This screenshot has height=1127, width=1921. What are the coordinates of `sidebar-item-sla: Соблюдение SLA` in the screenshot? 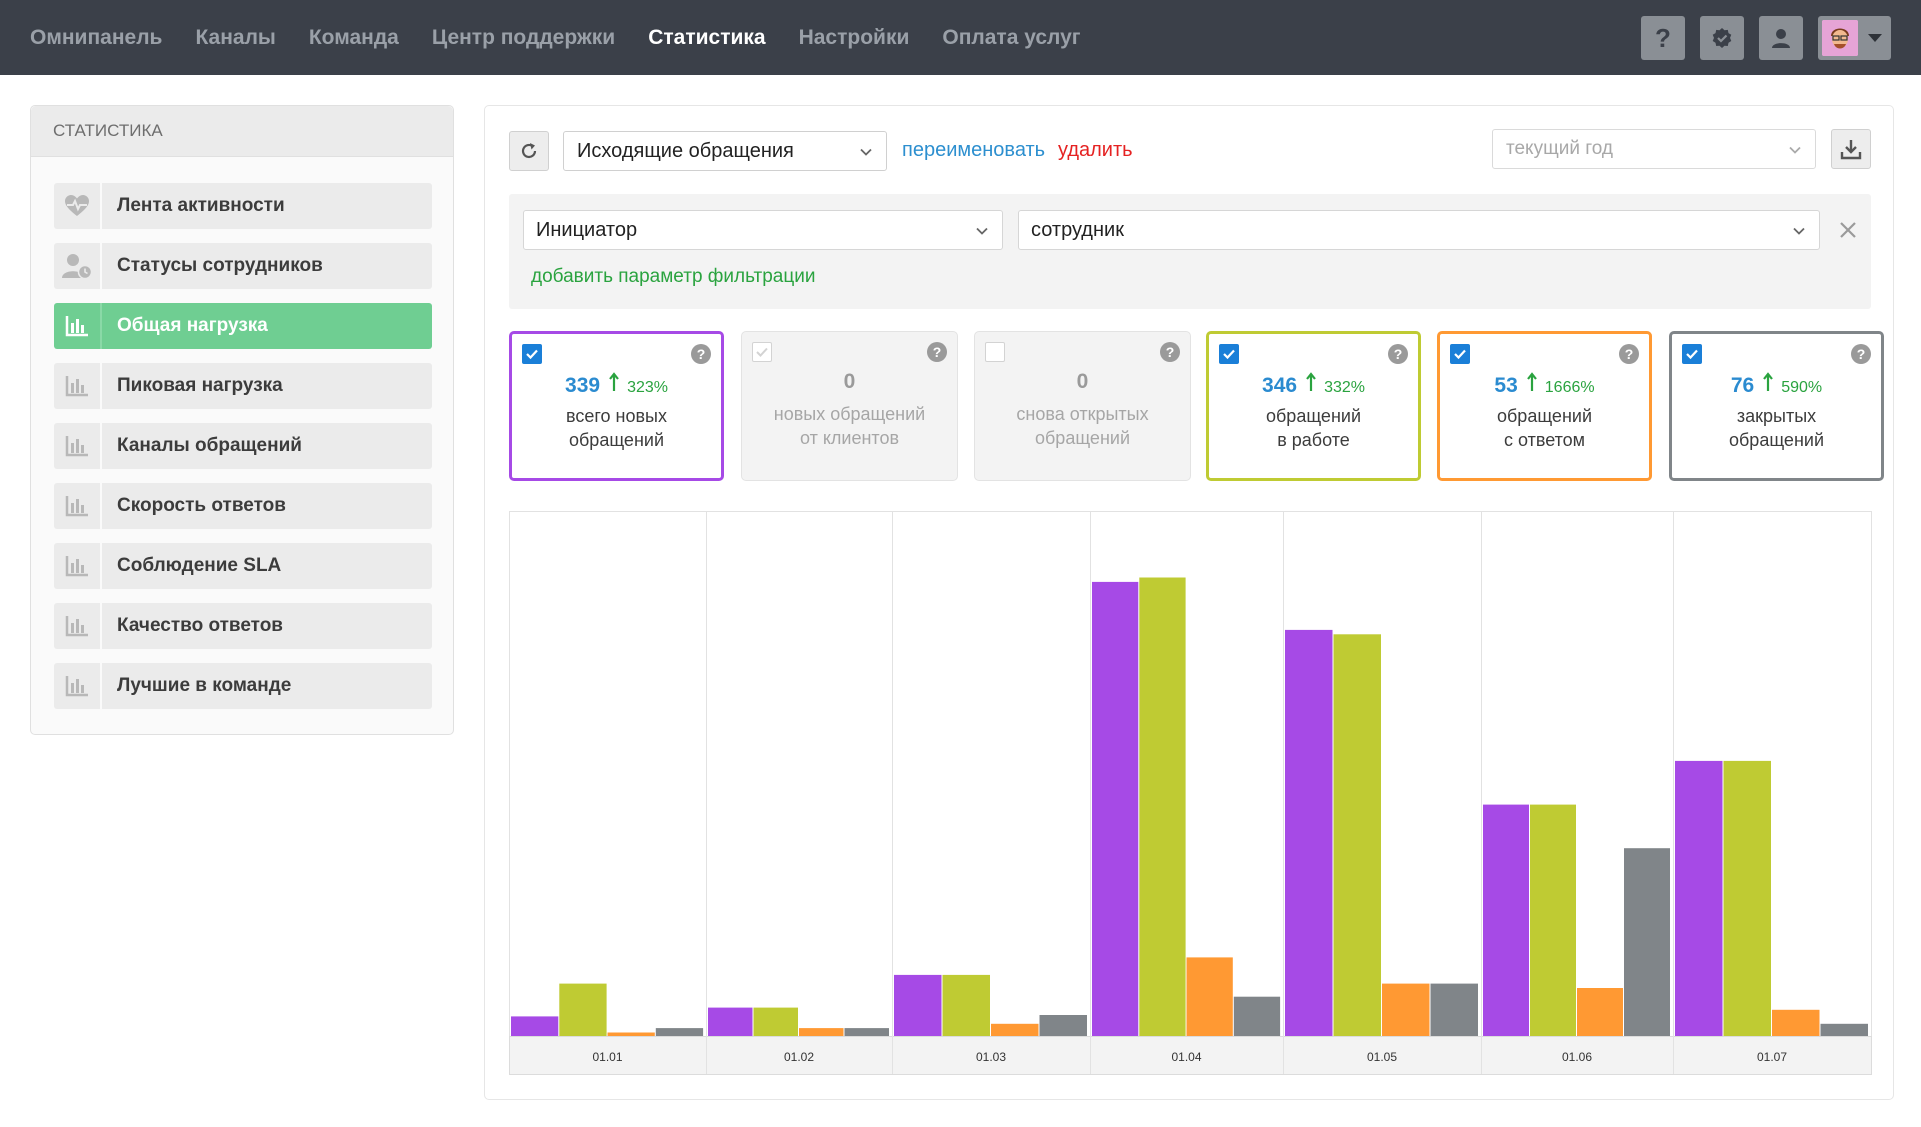 It's located at (243, 566).